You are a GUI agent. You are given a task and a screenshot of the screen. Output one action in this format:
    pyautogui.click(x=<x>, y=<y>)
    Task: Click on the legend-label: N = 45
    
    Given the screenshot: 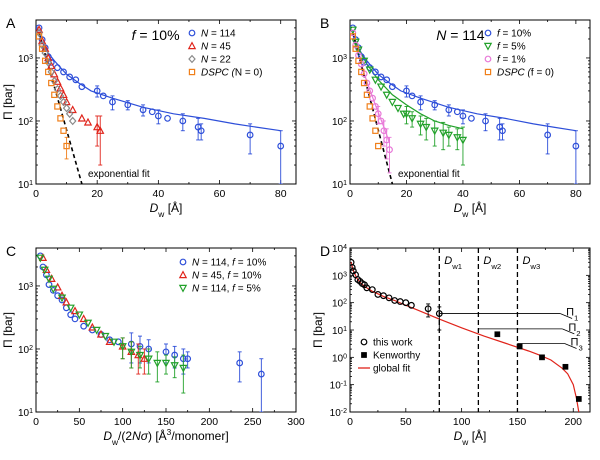 What is the action you would take?
    pyautogui.click(x=216, y=47)
    